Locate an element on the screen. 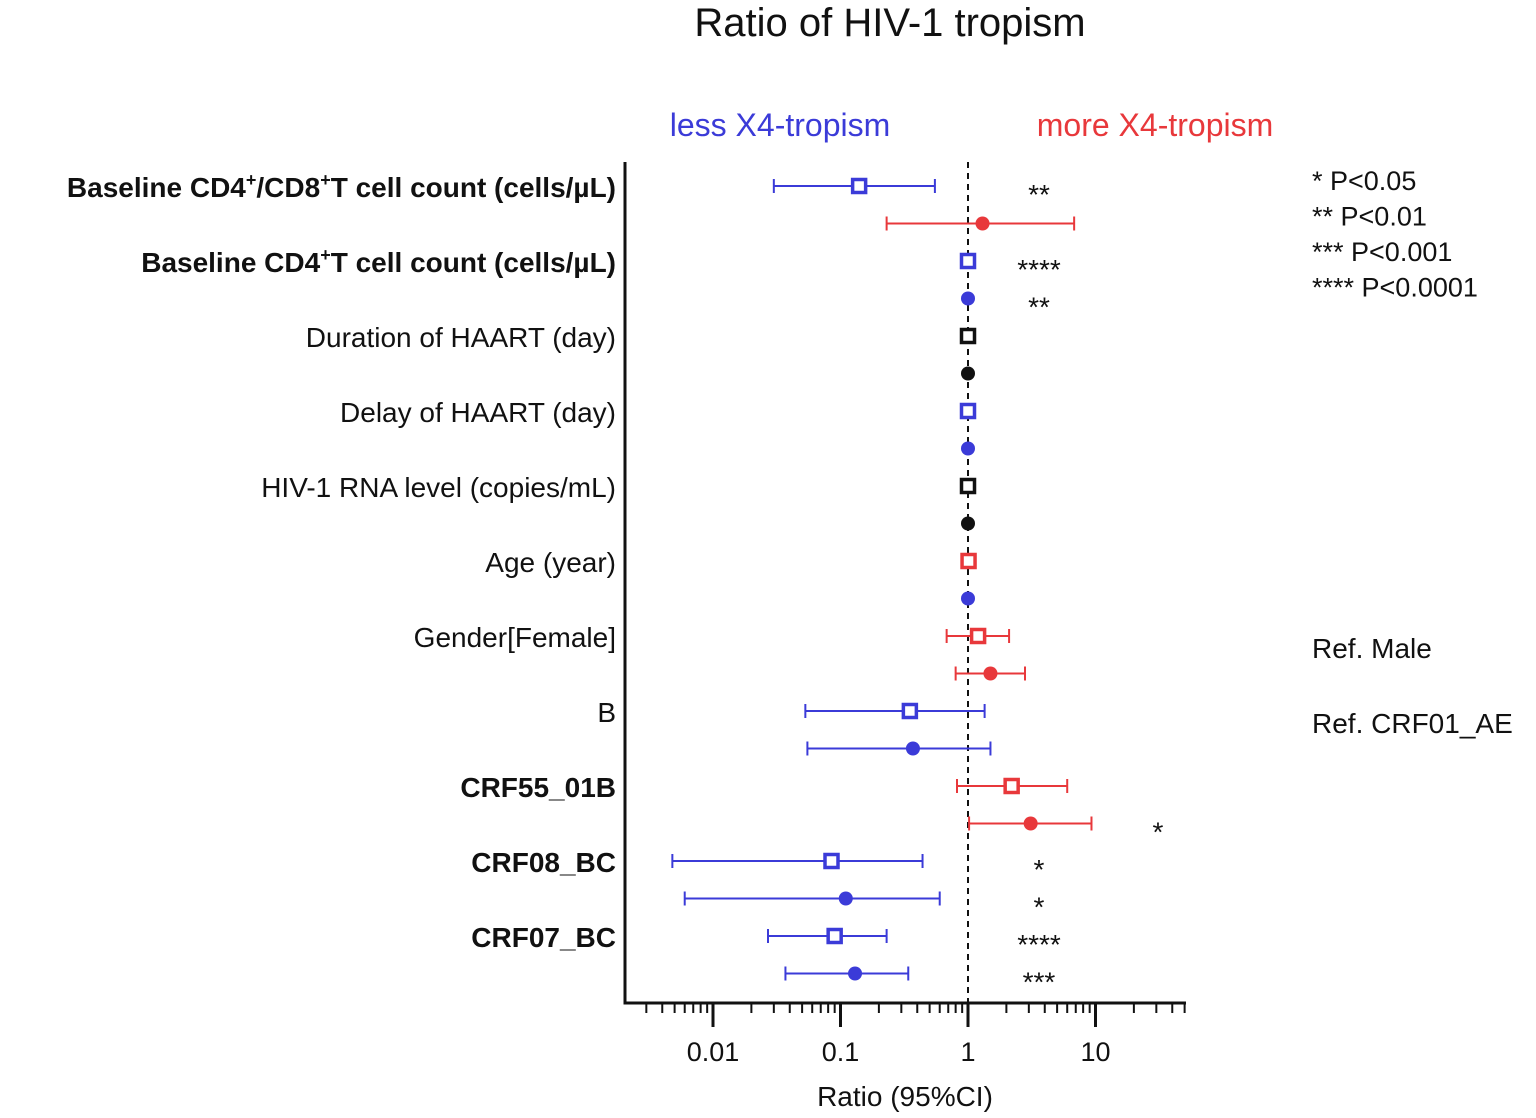 This screenshot has height=1118, width=1536. chart-title: Ratio of HIV-1 tropism is located at coordinates (889, 23).